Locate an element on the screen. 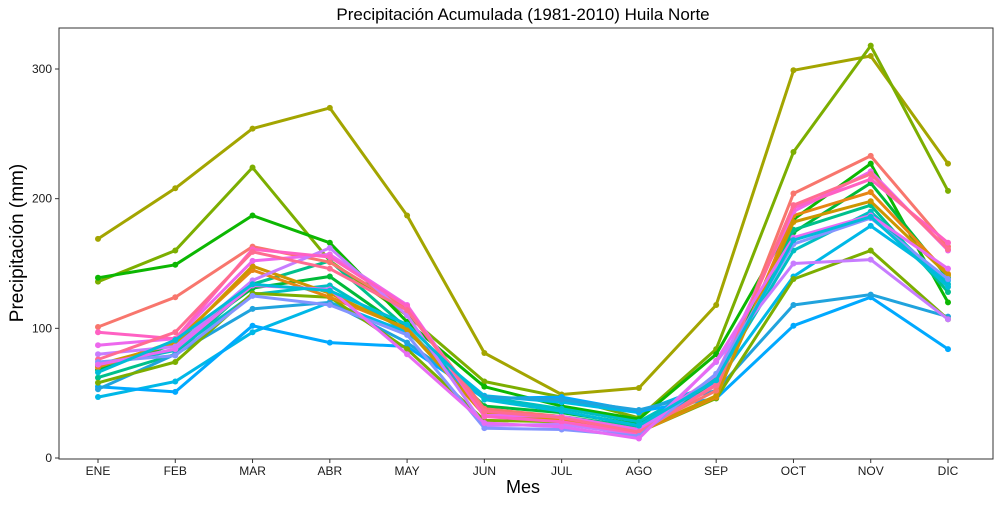  x-tick-label: MAR is located at coordinates (252, 471).